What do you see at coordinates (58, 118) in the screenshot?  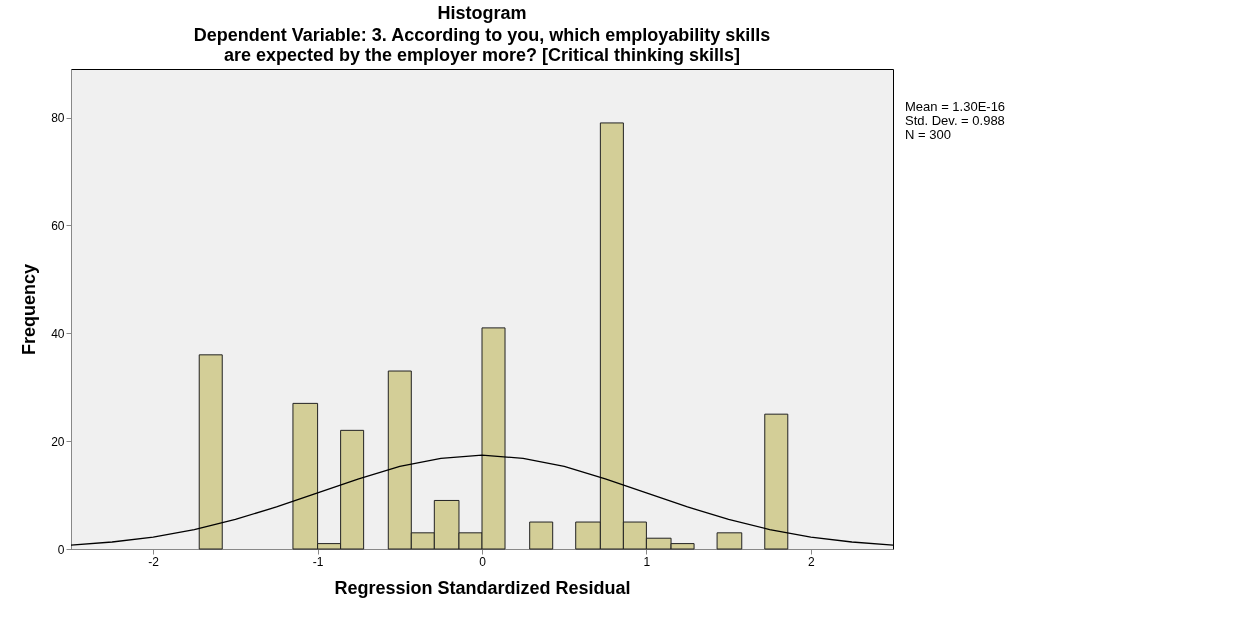 I see `y-tick-label: 80` at bounding box center [58, 118].